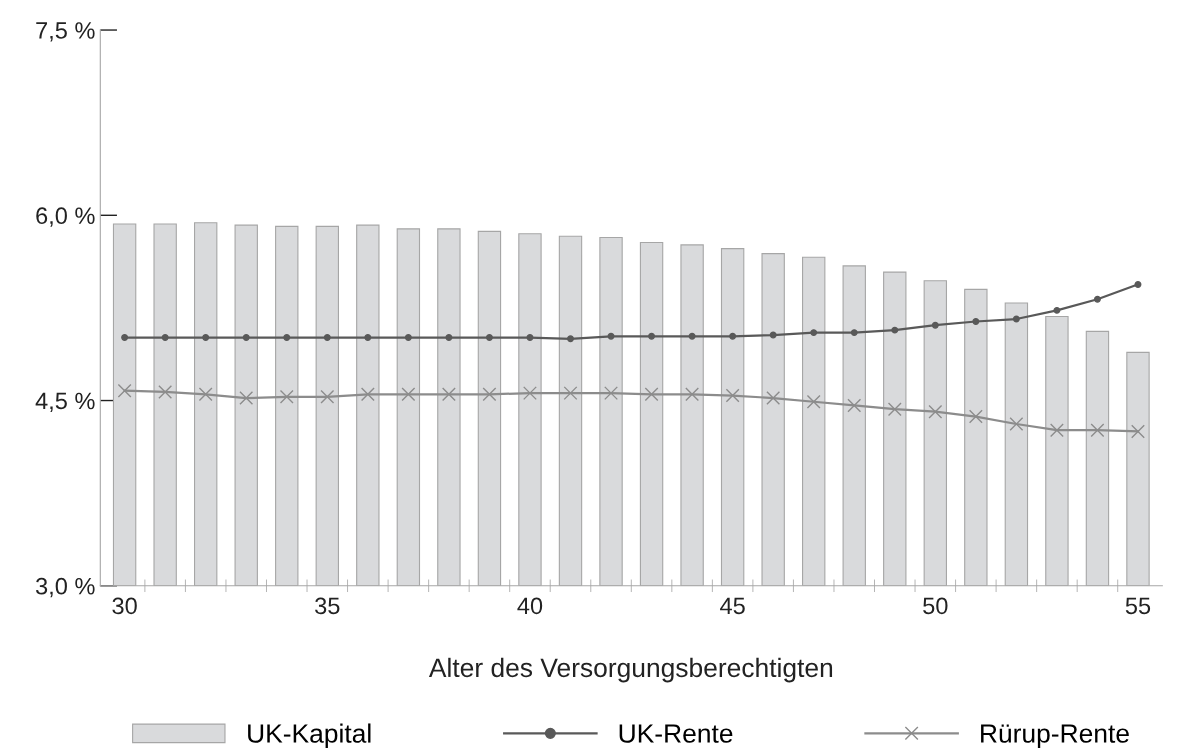 The width and height of the screenshot is (1180, 751). Describe the element at coordinates (65, 217) in the screenshot. I see `y-tick-label: 6,0 %` at that location.